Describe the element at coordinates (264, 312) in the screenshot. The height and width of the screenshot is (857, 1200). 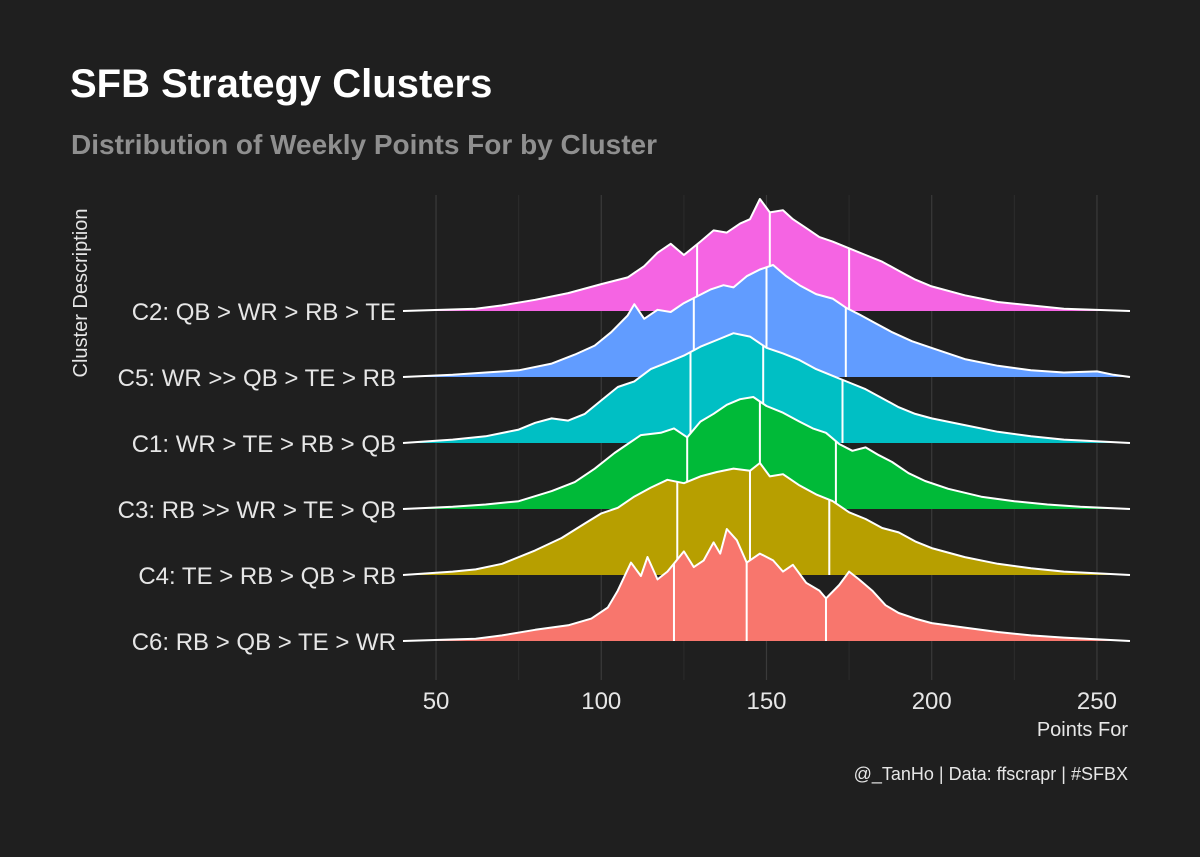
I see `y-axis-label: C2: QB > WR > RB > TE` at that location.